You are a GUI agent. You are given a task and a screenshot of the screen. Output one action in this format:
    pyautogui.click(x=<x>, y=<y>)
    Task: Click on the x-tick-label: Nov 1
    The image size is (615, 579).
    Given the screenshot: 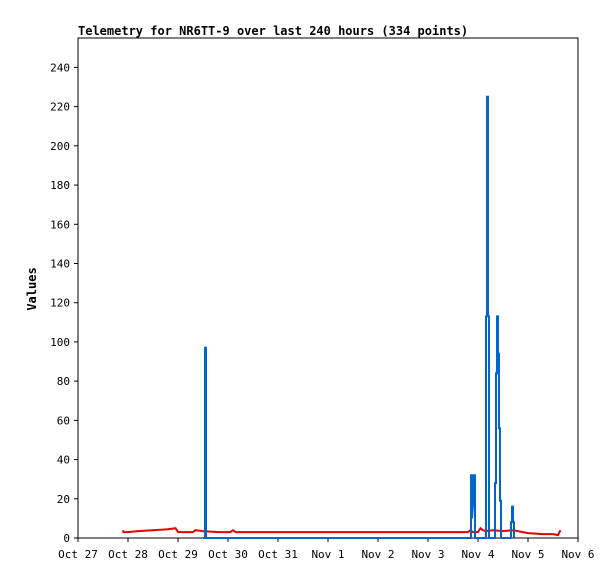 What is the action you would take?
    pyautogui.click(x=327, y=554)
    